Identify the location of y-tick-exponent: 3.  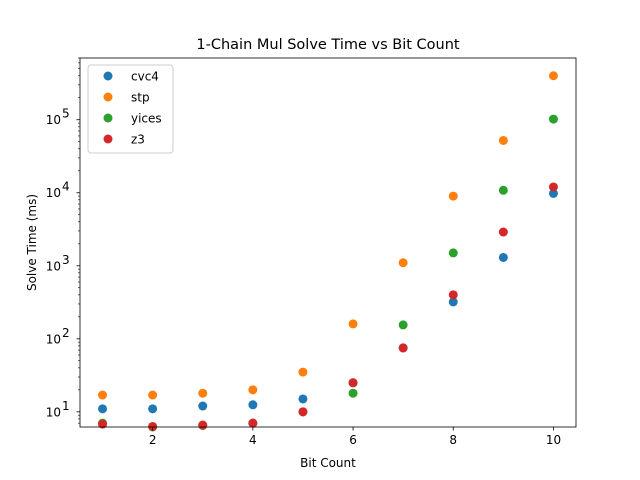
(66, 260).